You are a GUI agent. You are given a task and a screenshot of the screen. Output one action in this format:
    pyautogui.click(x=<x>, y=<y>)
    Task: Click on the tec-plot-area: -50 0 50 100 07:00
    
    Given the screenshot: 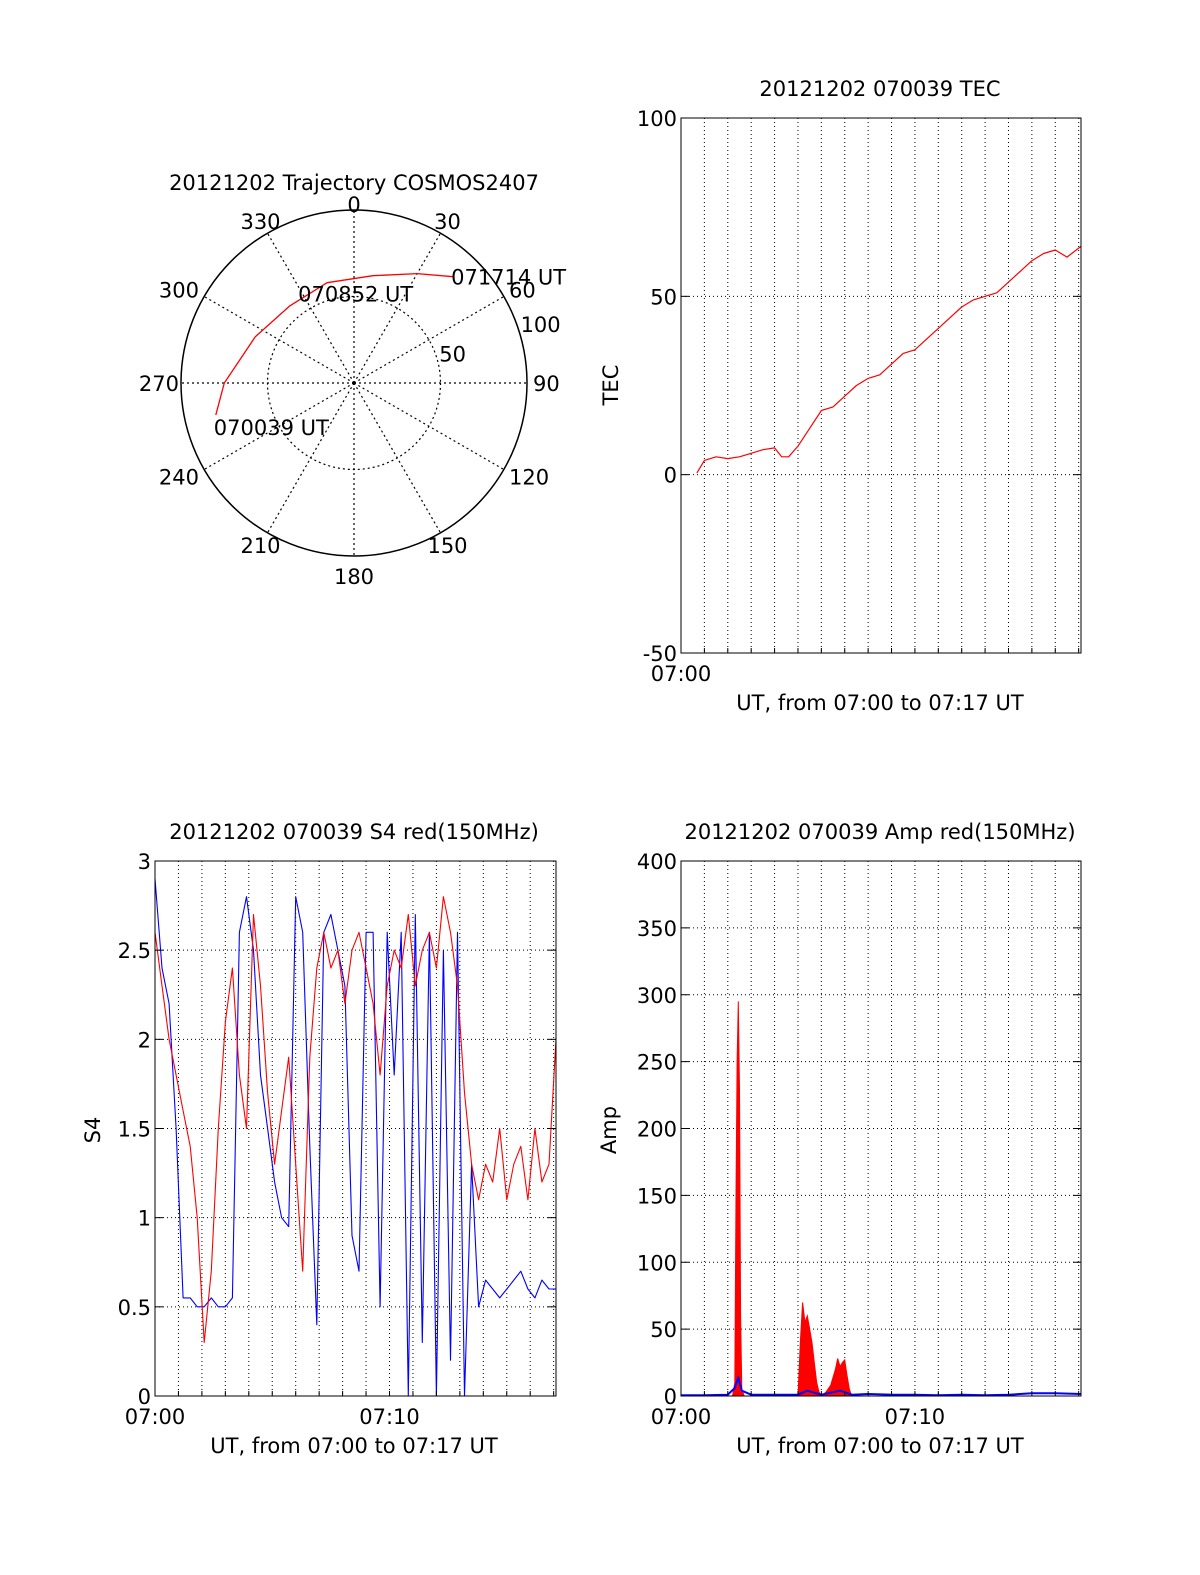 What is the action you would take?
    pyautogui.click(x=859, y=396)
    